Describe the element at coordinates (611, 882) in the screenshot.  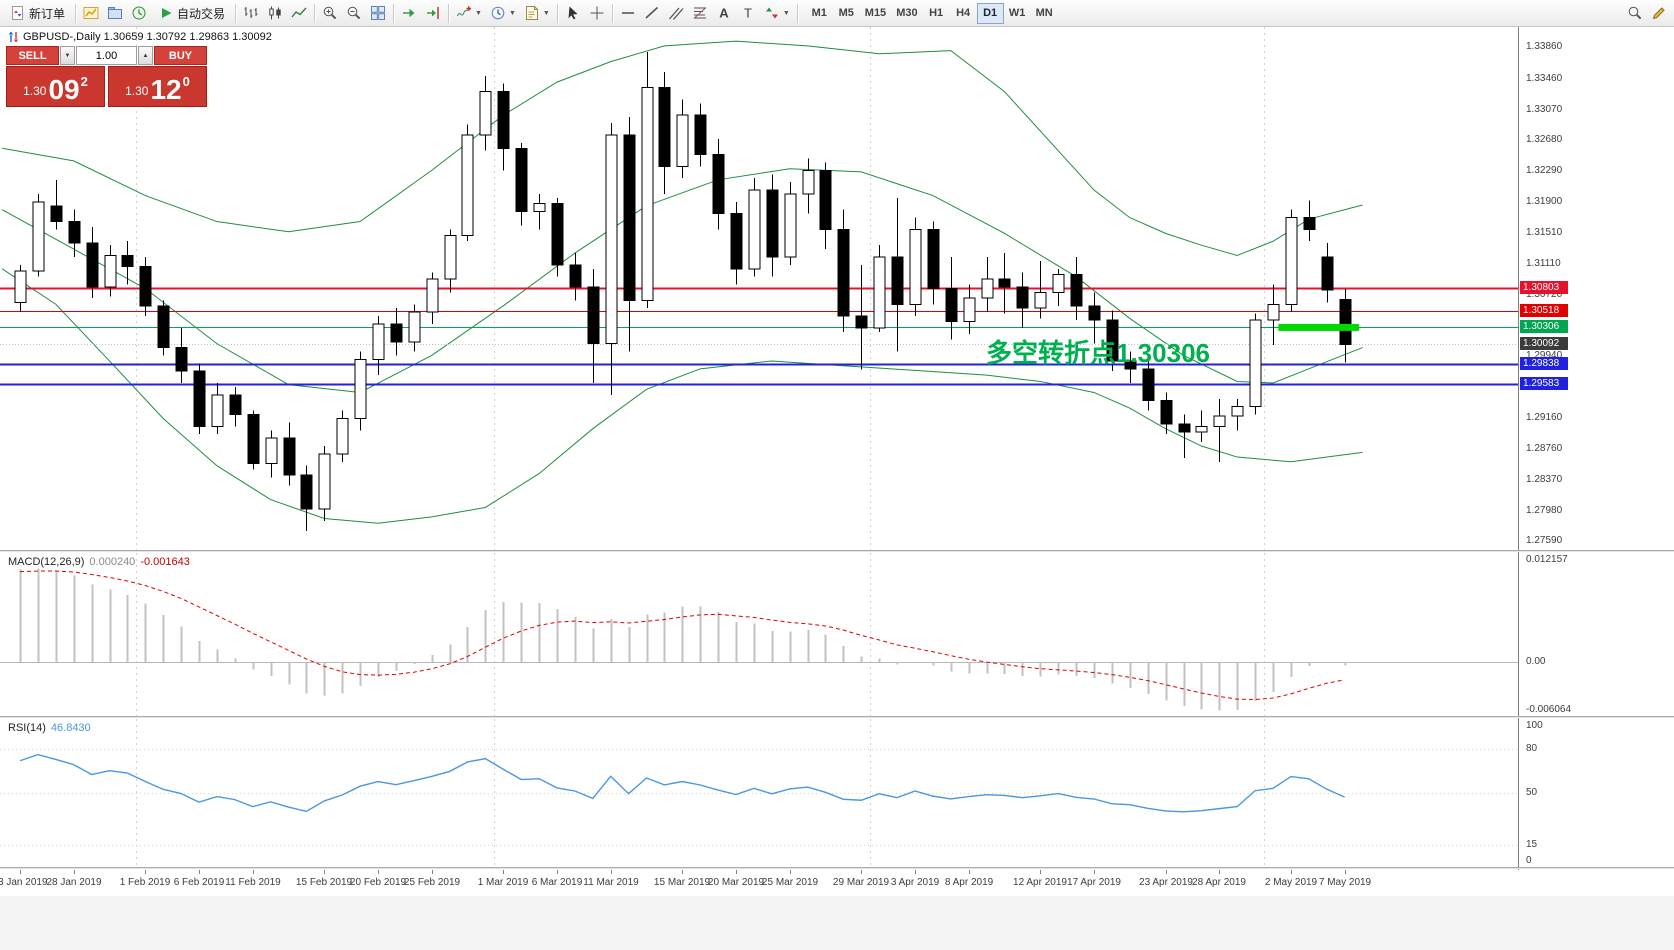
I see `date-label: 11 Mar 2019` at that location.